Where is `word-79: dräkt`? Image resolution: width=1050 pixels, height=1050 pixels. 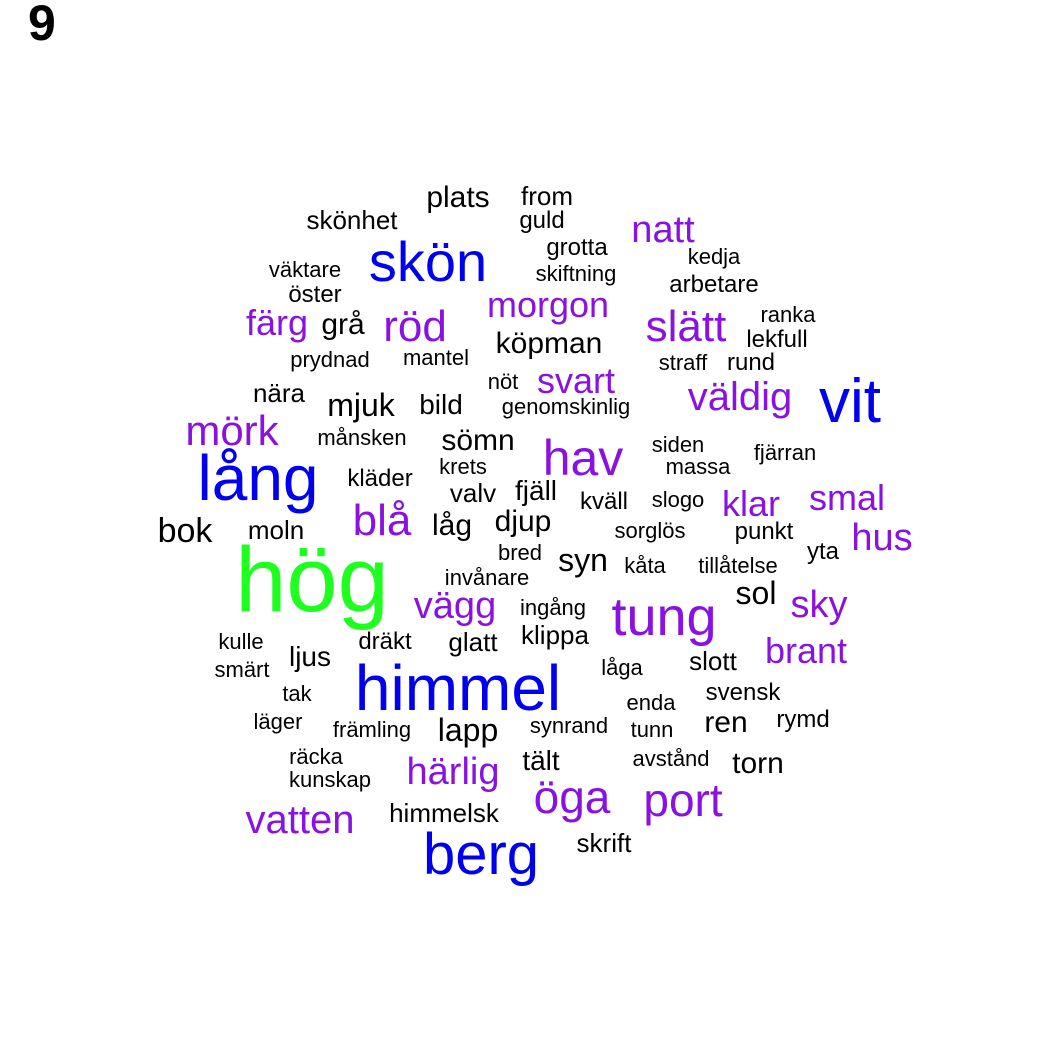
word-79: dräkt is located at coordinates (385, 641).